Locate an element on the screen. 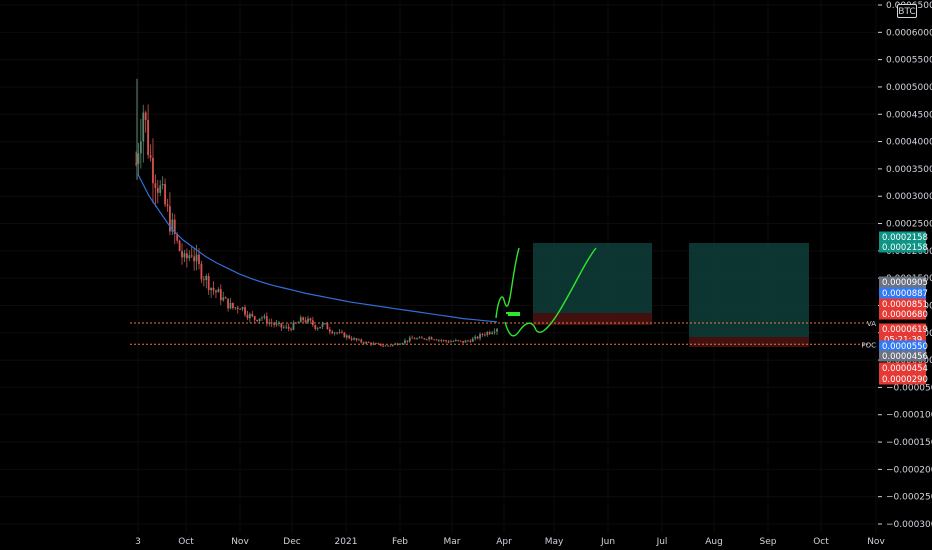  x-tick-label: 2021 is located at coordinates (346, 542).